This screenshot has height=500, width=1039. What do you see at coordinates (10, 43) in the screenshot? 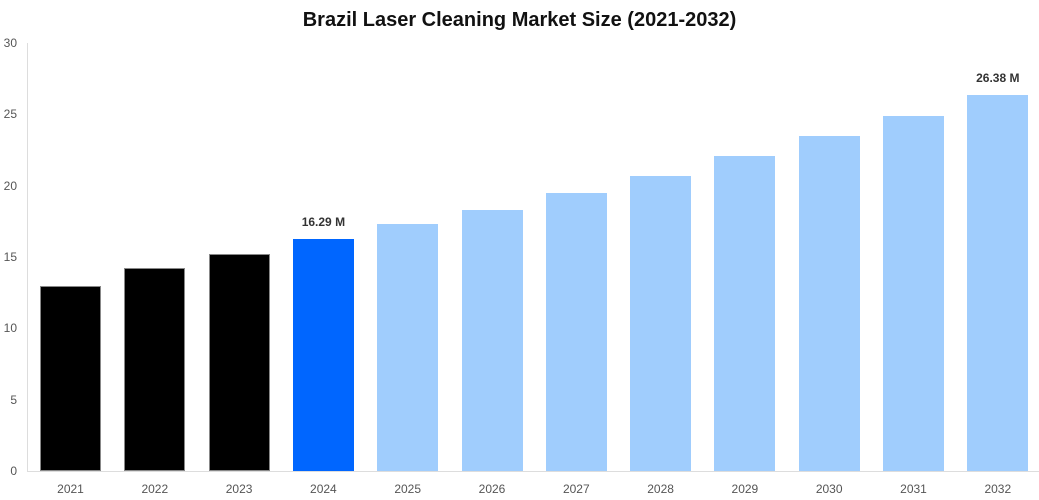
I see `y-tick-label: 30` at bounding box center [10, 43].